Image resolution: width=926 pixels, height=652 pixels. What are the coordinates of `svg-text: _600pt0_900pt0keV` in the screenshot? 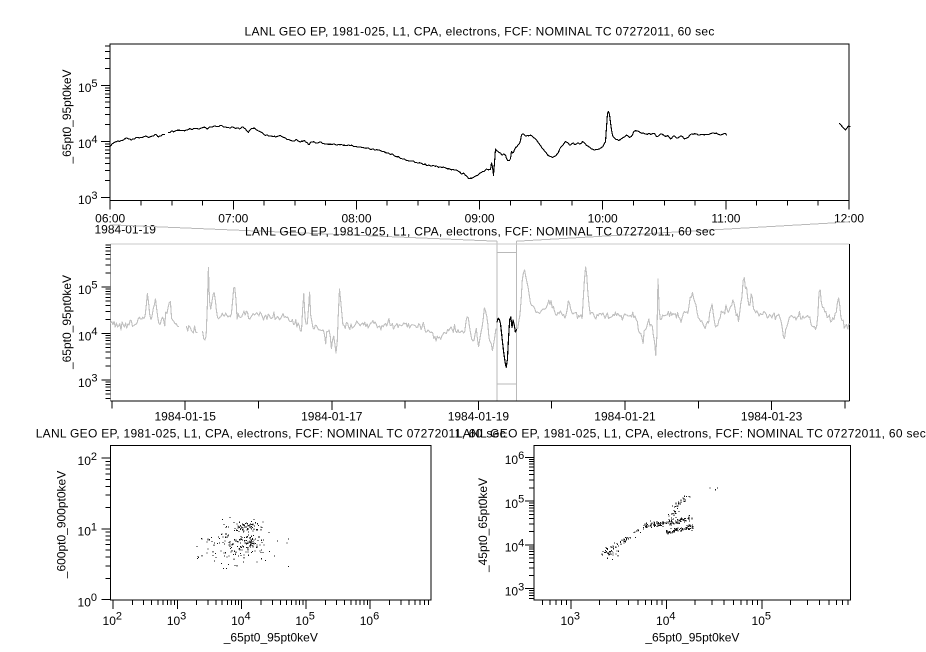 It's located at (62, 525).